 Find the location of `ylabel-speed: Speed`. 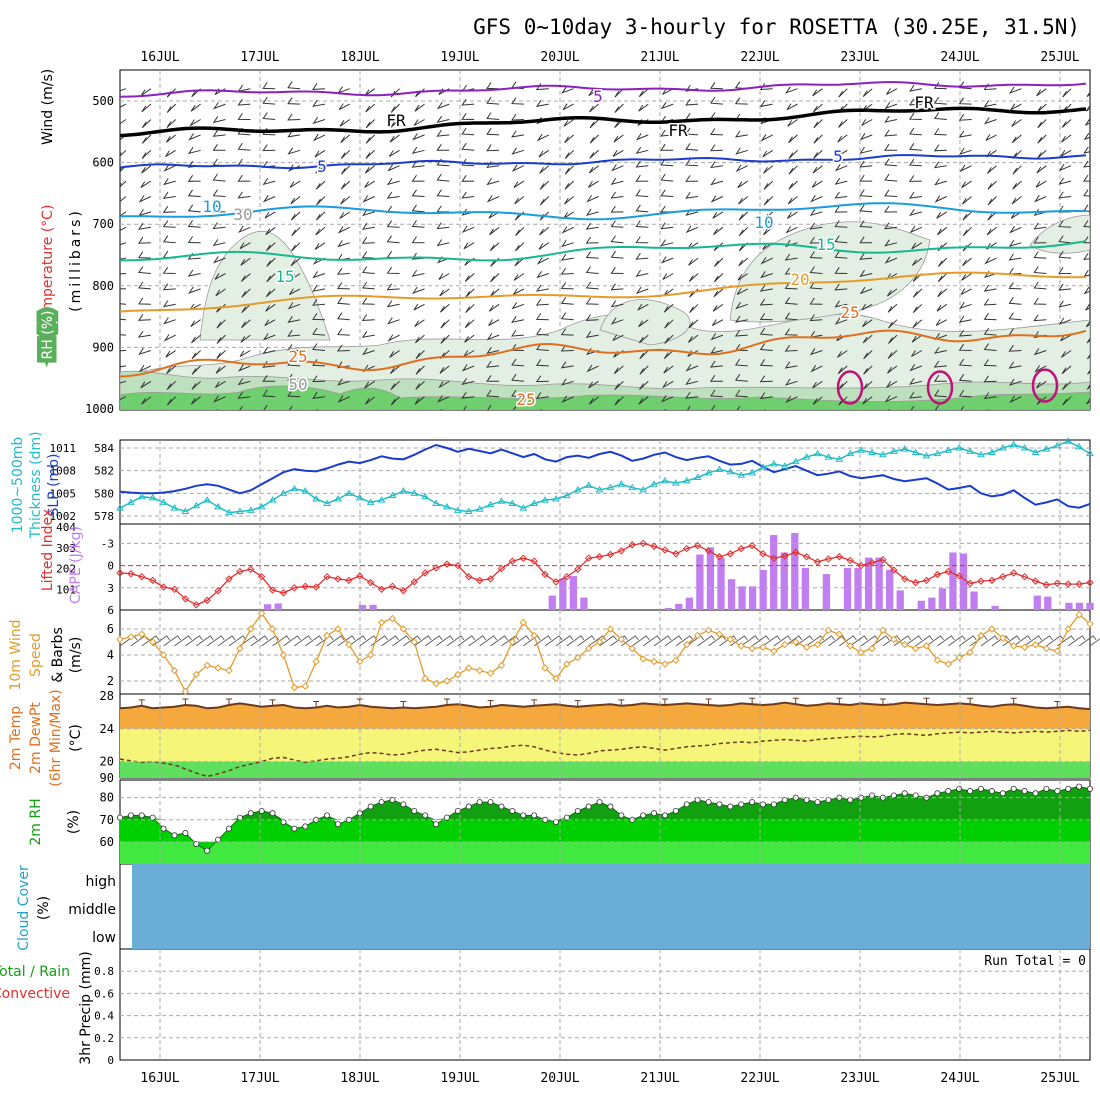

ylabel-speed: Speed is located at coordinates (36, 655).